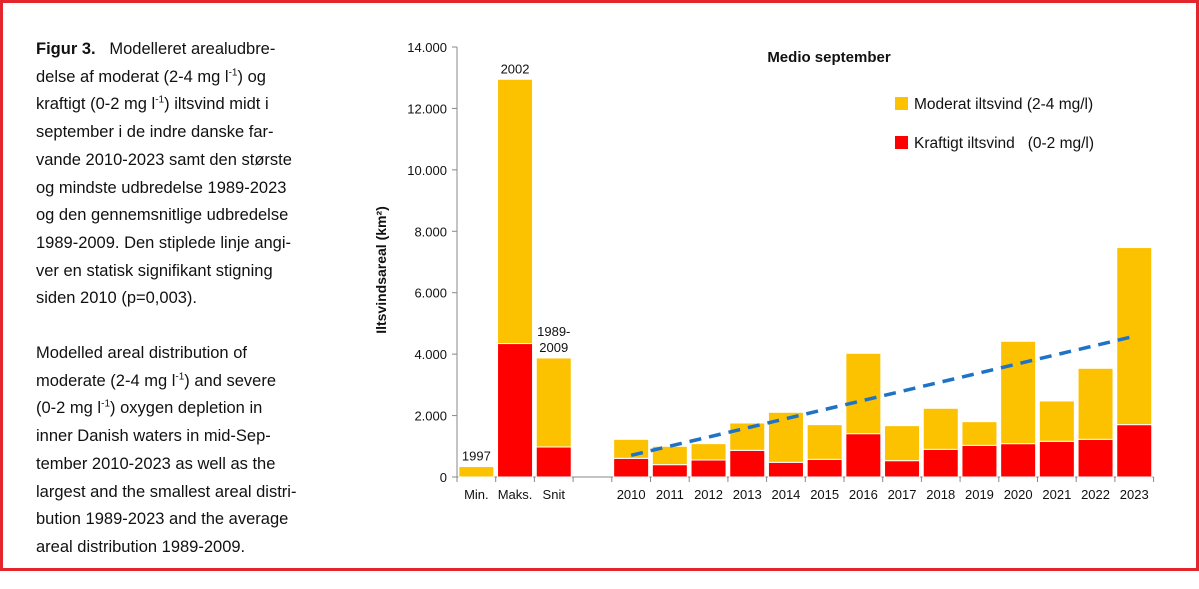 This screenshot has height=589, width=1199. I want to click on x-tick-label: 2014, so click(785, 494).